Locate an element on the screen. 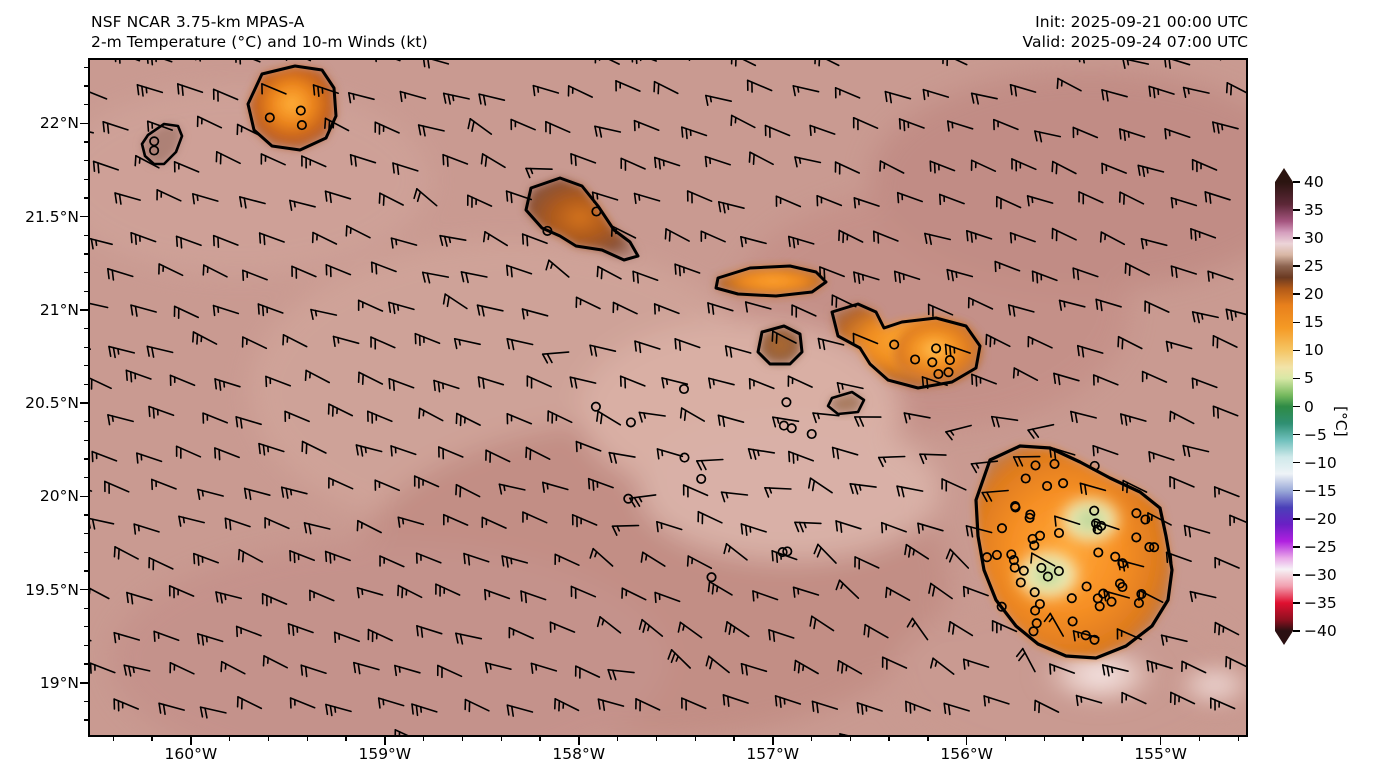 This screenshot has height=784, width=1382. colorbar is located at coordinates (1284, 406).